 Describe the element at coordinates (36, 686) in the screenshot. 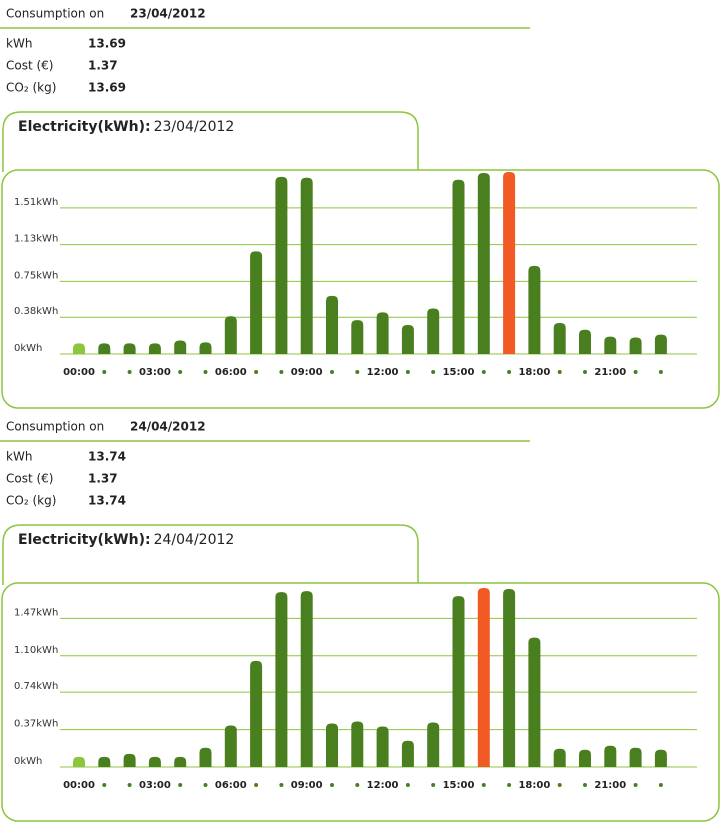

I see `y-tick-label: 0.74kWh` at that location.